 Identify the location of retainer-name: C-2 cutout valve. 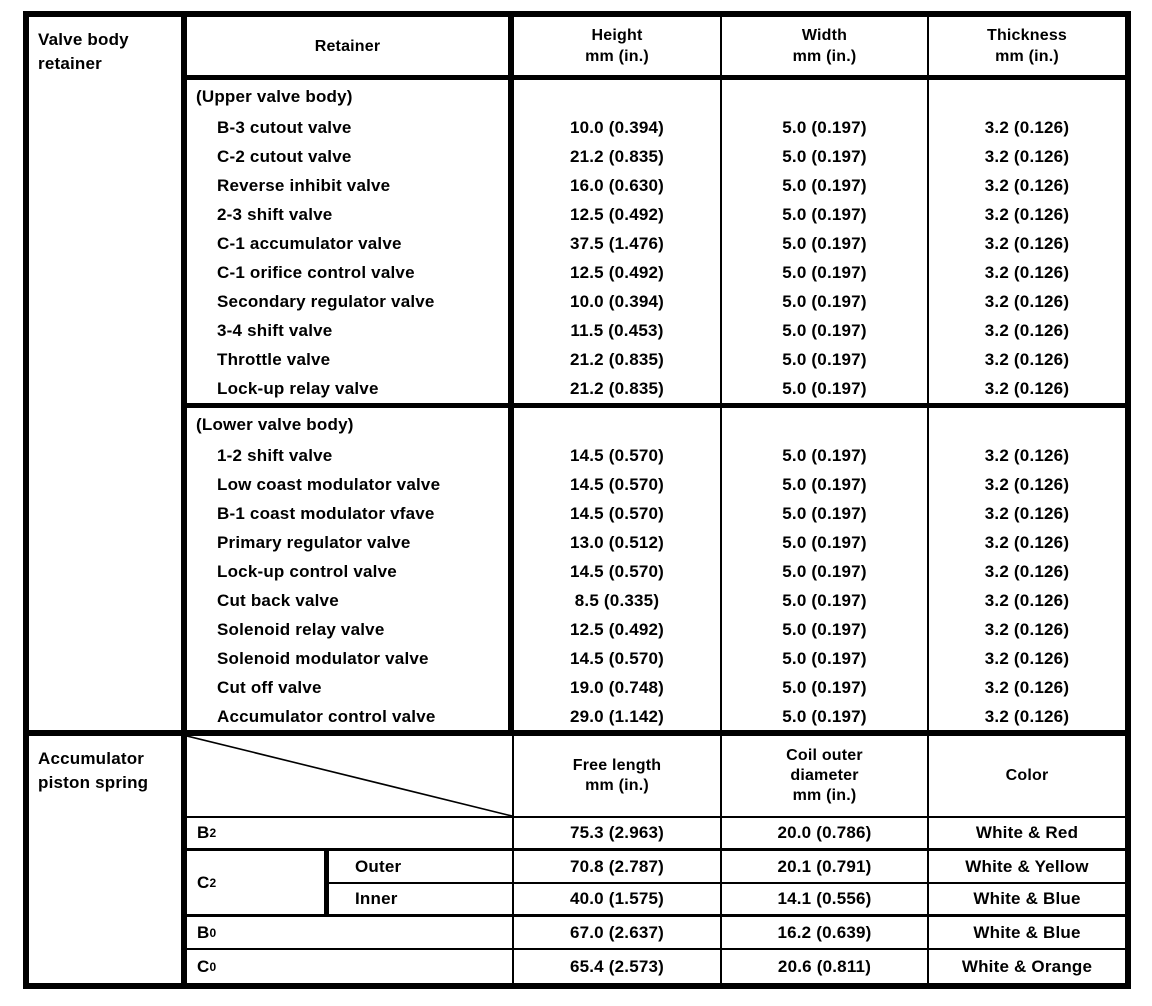
(350, 156).